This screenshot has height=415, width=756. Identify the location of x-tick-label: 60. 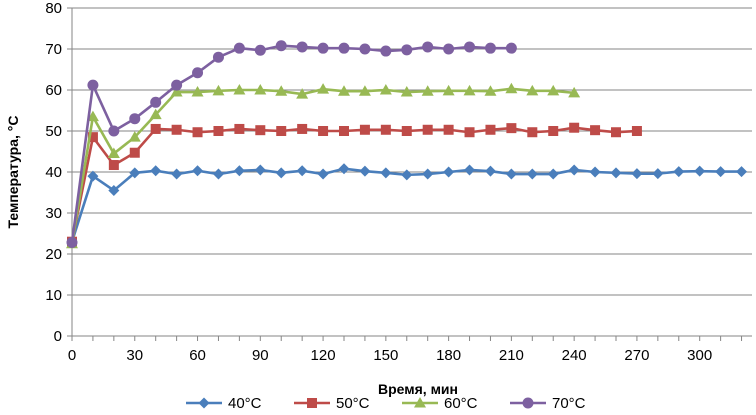
(197, 355).